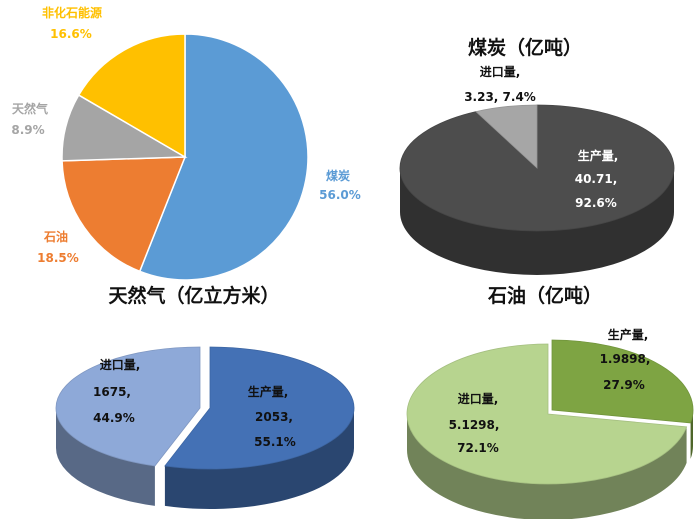 Image resolution: width=700 pixels, height=519 pixels. What do you see at coordinates (596, 203) in the screenshot?
I see `coal-production-pct: 92.6%` at bounding box center [596, 203].